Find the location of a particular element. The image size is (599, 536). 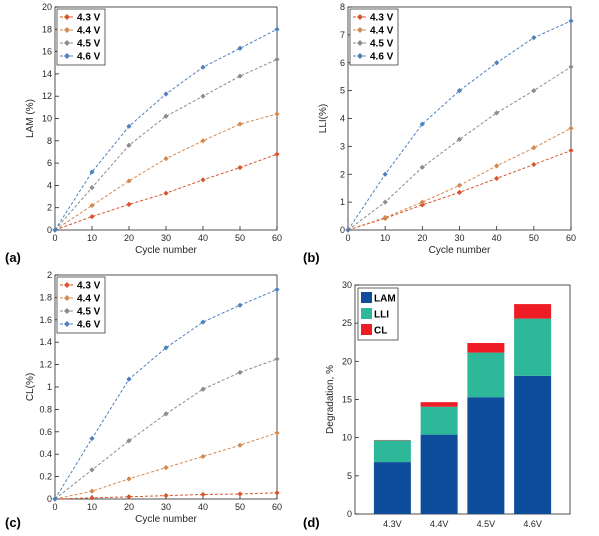

panel-b-legend-label: 4.6 V is located at coordinates (382, 57).